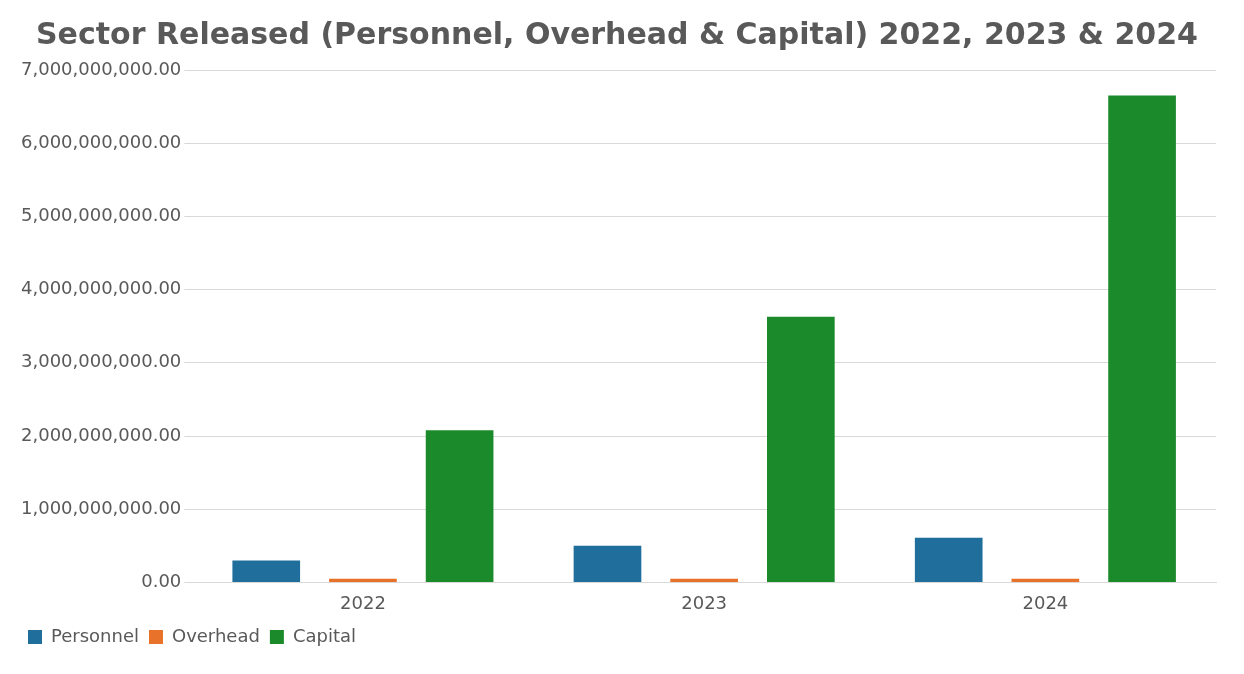  I want to click on legend-label: Overhead, so click(215, 635).